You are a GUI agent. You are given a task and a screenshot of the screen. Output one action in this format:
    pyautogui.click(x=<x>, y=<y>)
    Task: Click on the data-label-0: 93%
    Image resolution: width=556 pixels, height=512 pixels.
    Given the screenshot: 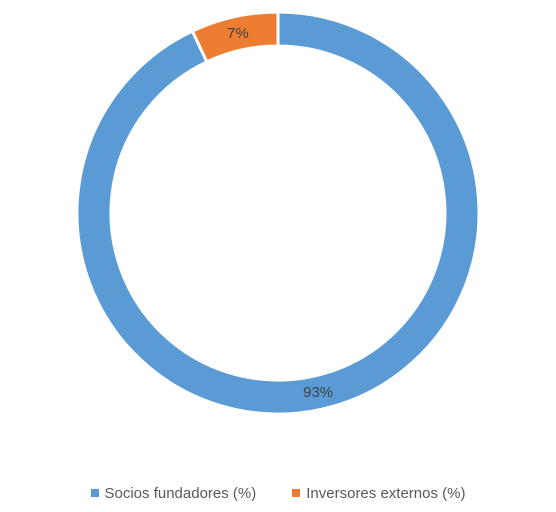 What is the action you would take?
    pyautogui.click(x=318, y=392)
    